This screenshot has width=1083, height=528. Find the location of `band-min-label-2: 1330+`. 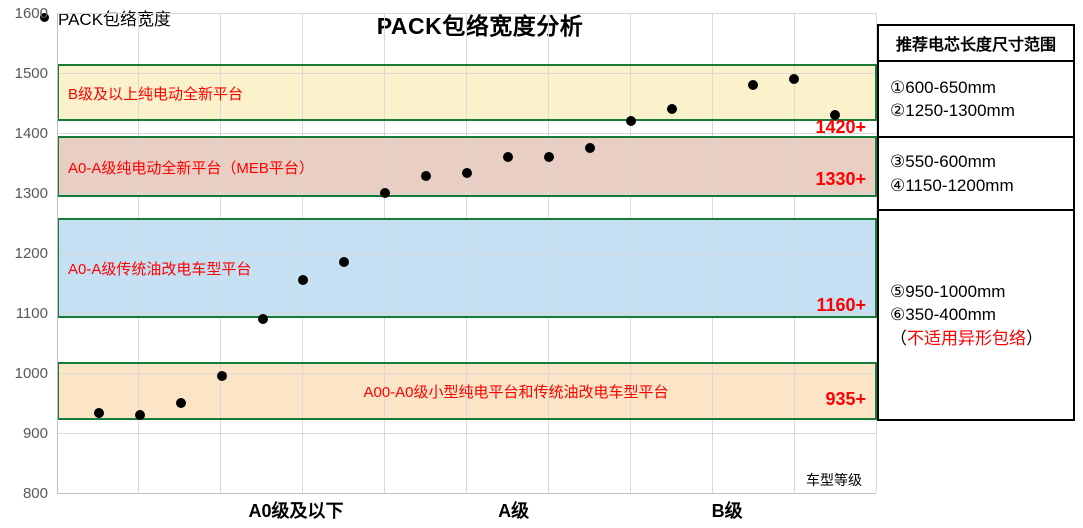

band-min-label-2: 1330+ is located at coordinates (840, 179).